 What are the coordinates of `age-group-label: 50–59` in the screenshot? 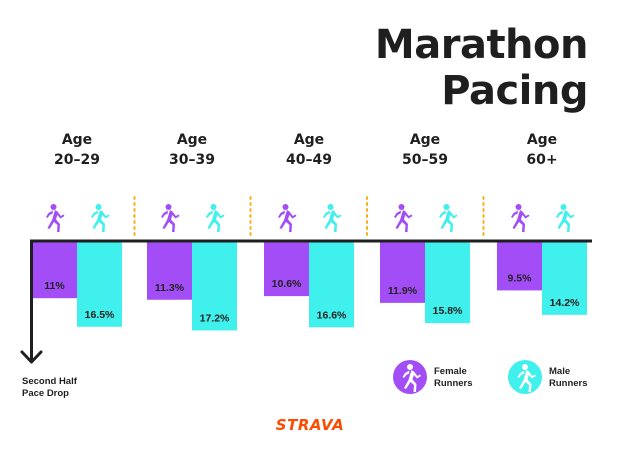 It's located at (425, 160).